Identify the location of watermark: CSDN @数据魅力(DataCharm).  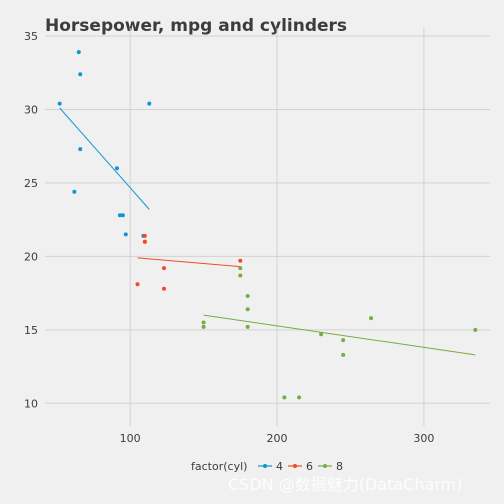
(345, 484).